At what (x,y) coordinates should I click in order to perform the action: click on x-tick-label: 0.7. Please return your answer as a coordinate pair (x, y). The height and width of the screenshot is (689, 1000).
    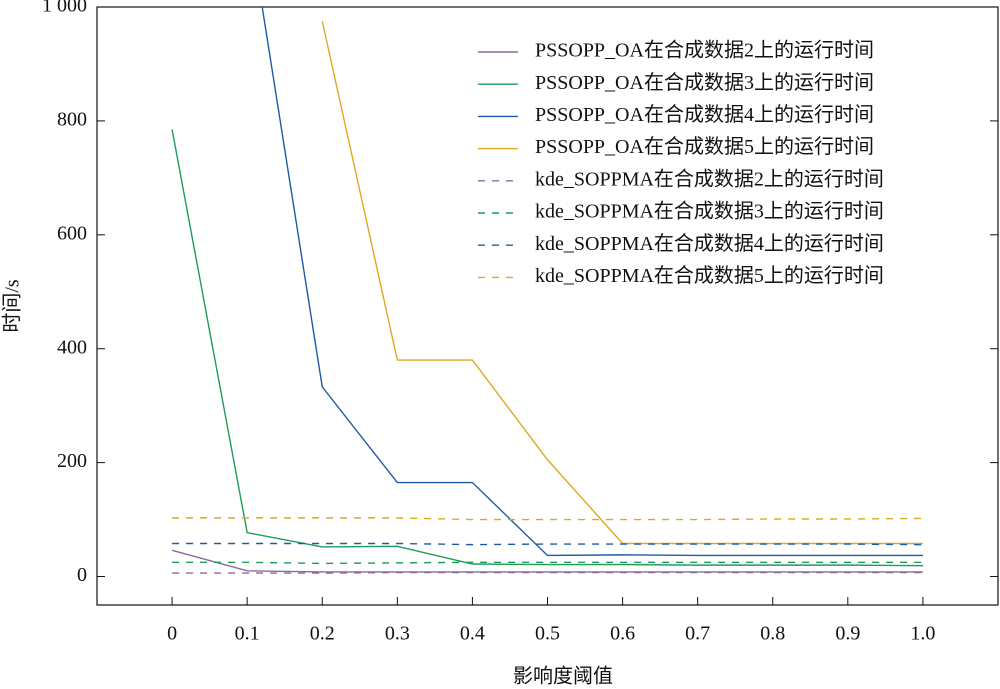
    Looking at the image, I should click on (697, 634).